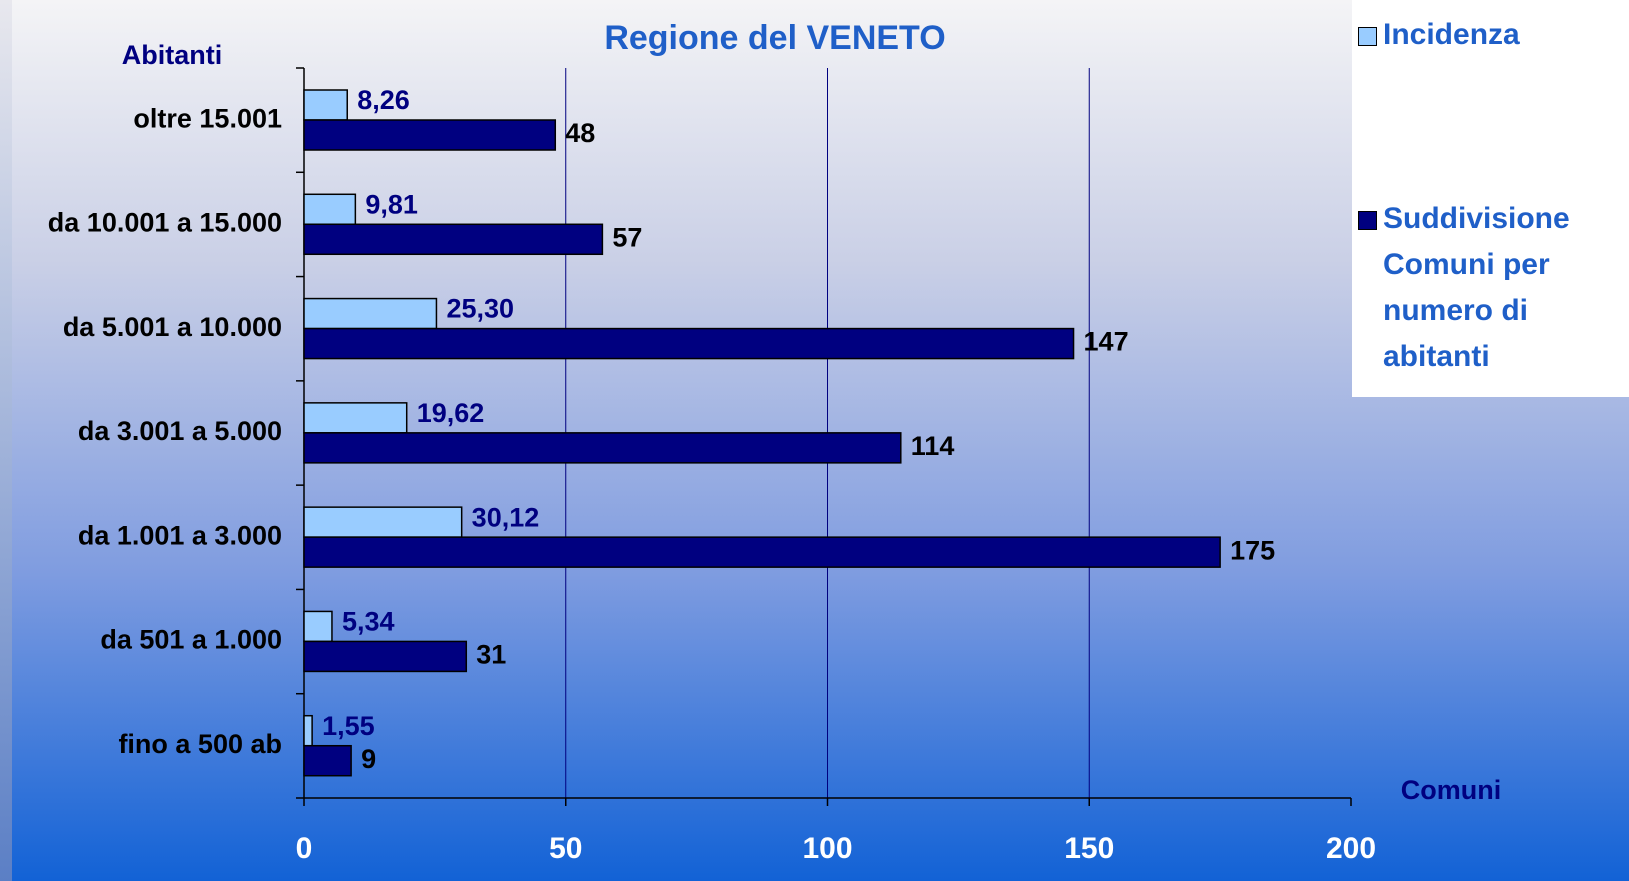 The width and height of the screenshot is (1629, 881). What do you see at coordinates (580, 133) in the screenshot?
I see `data-label: 48` at bounding box center [580, 133].